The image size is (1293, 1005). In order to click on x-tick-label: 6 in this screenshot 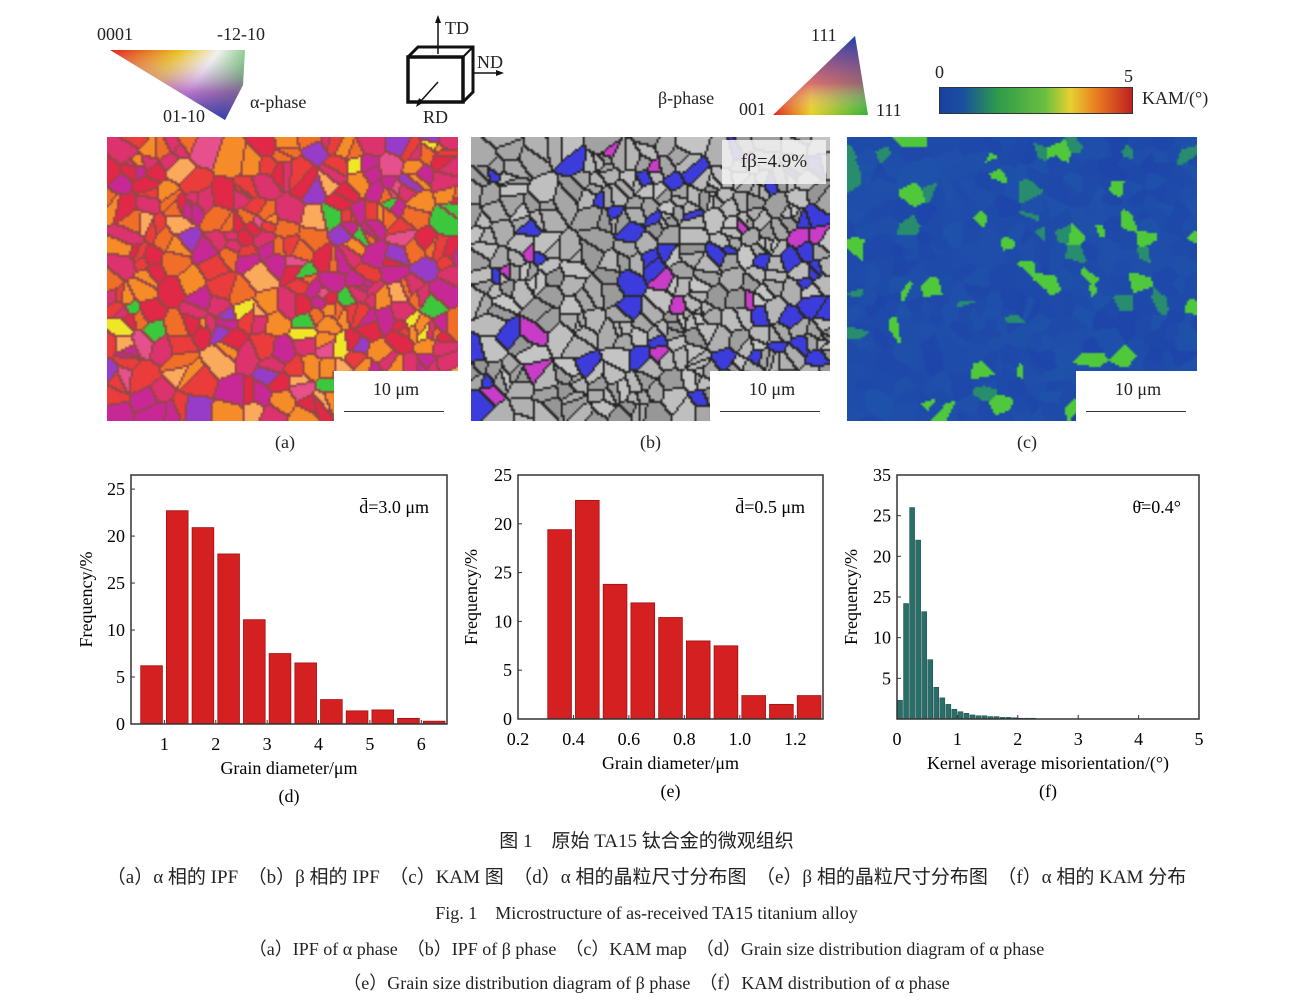, I will do `click(421, 744)`.